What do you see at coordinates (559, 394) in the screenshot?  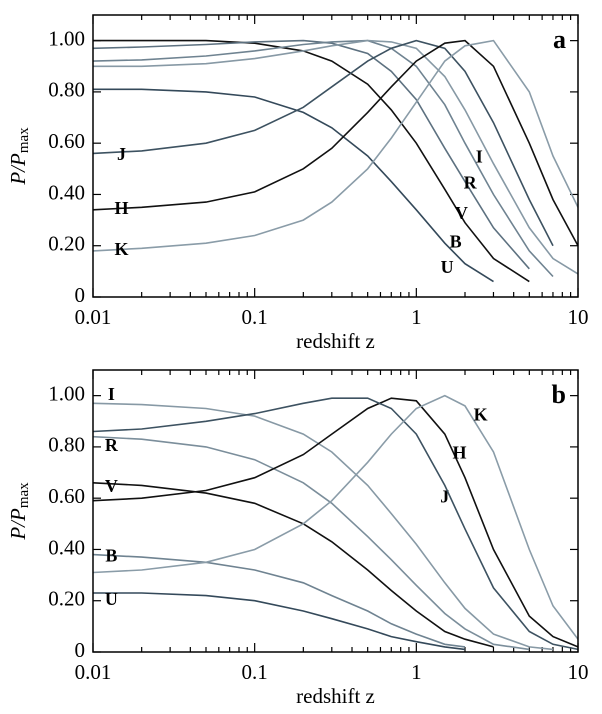 I see `panel-label: b` at bounding box center [559, 394].